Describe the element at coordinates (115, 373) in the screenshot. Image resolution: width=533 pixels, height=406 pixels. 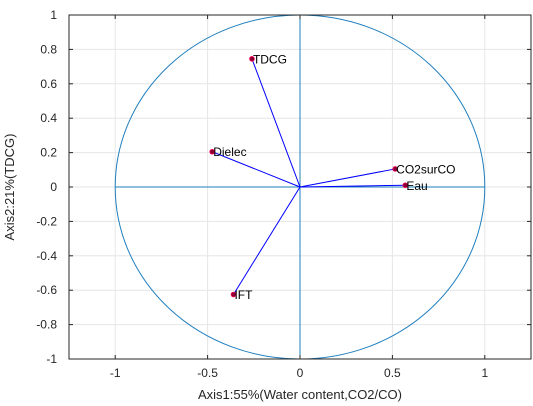
I see `x-tick-label: -1` at that location.